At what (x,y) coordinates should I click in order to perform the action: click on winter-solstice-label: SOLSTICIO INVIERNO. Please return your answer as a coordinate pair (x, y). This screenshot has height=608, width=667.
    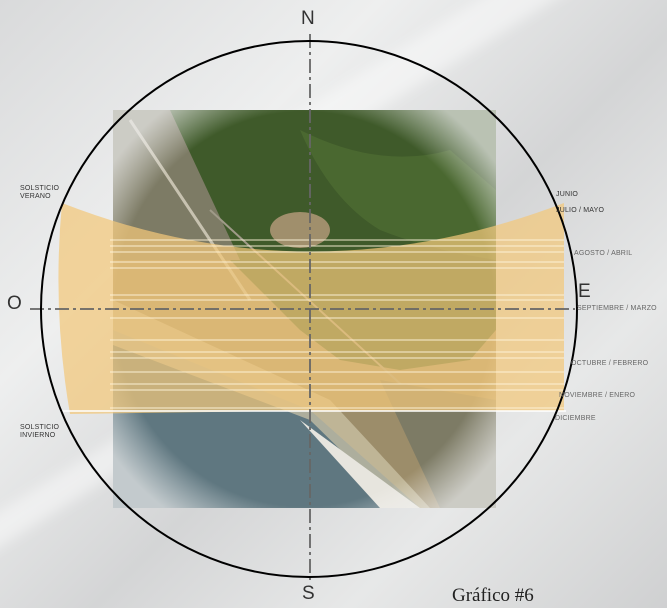
    Looking at the image, I should click on (40, 431).